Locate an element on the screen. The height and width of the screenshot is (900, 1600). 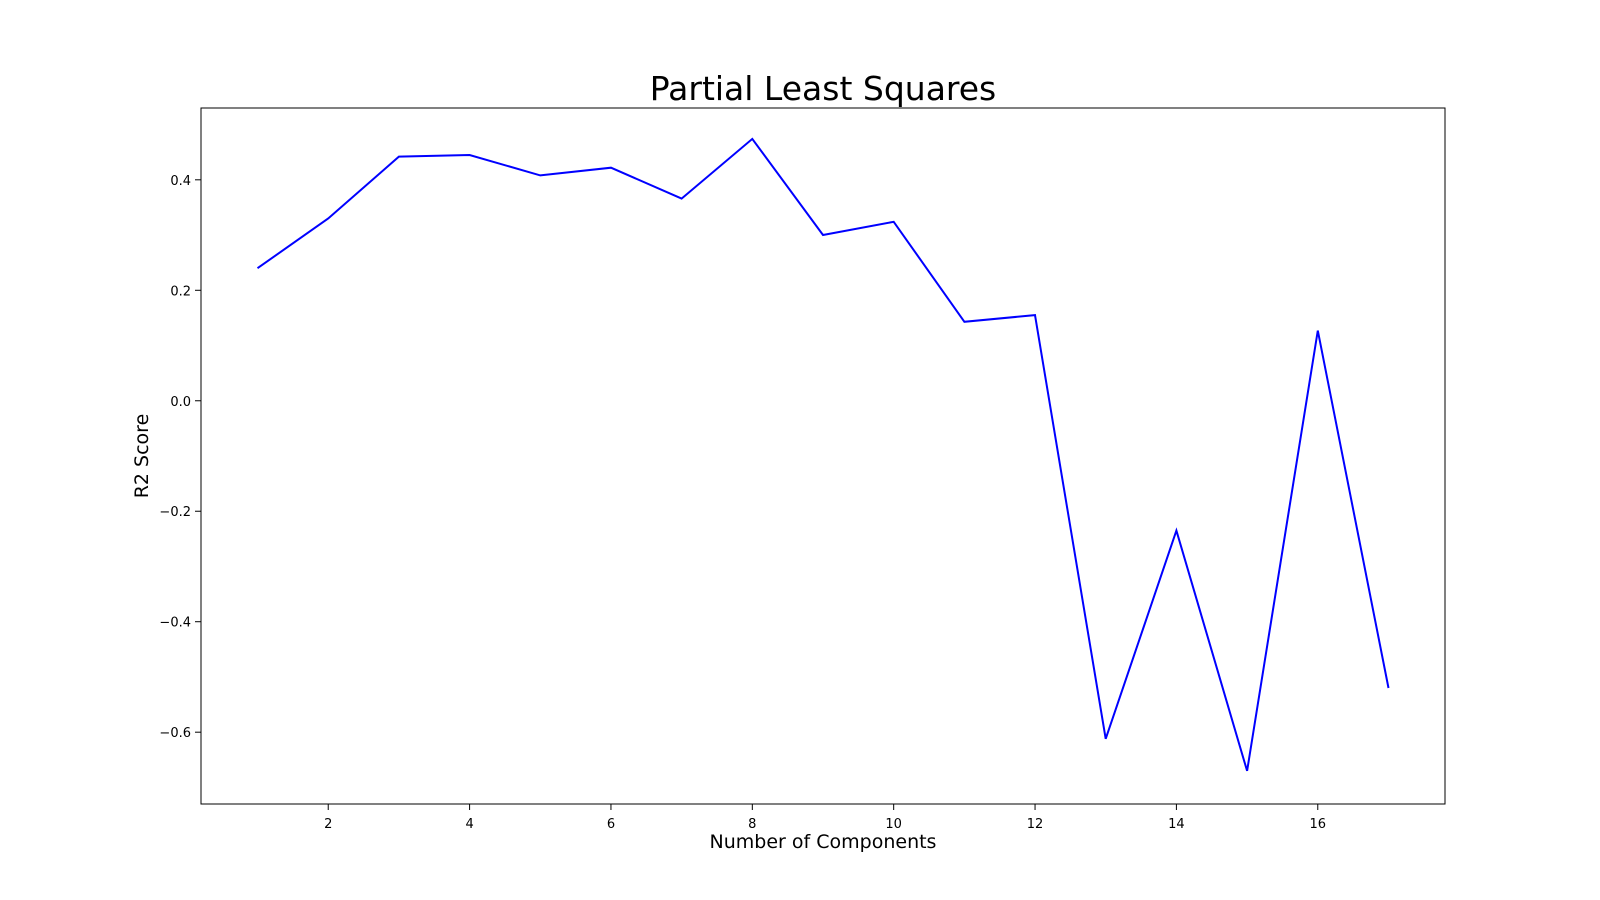
x-axis-ticks: 2 4 6 8 10 12 14 16 is located at coordinates (825, 818).